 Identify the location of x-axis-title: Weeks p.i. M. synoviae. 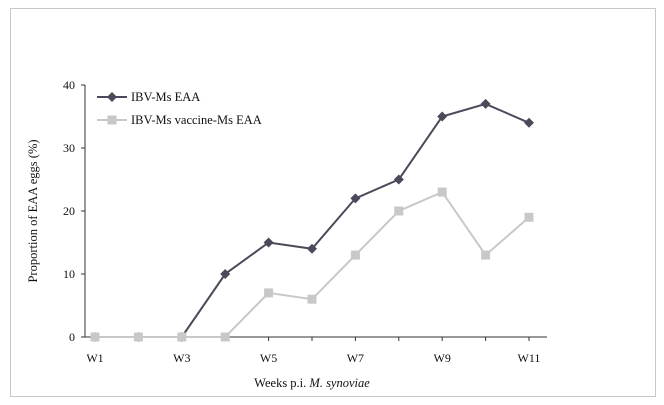
(312, 383).